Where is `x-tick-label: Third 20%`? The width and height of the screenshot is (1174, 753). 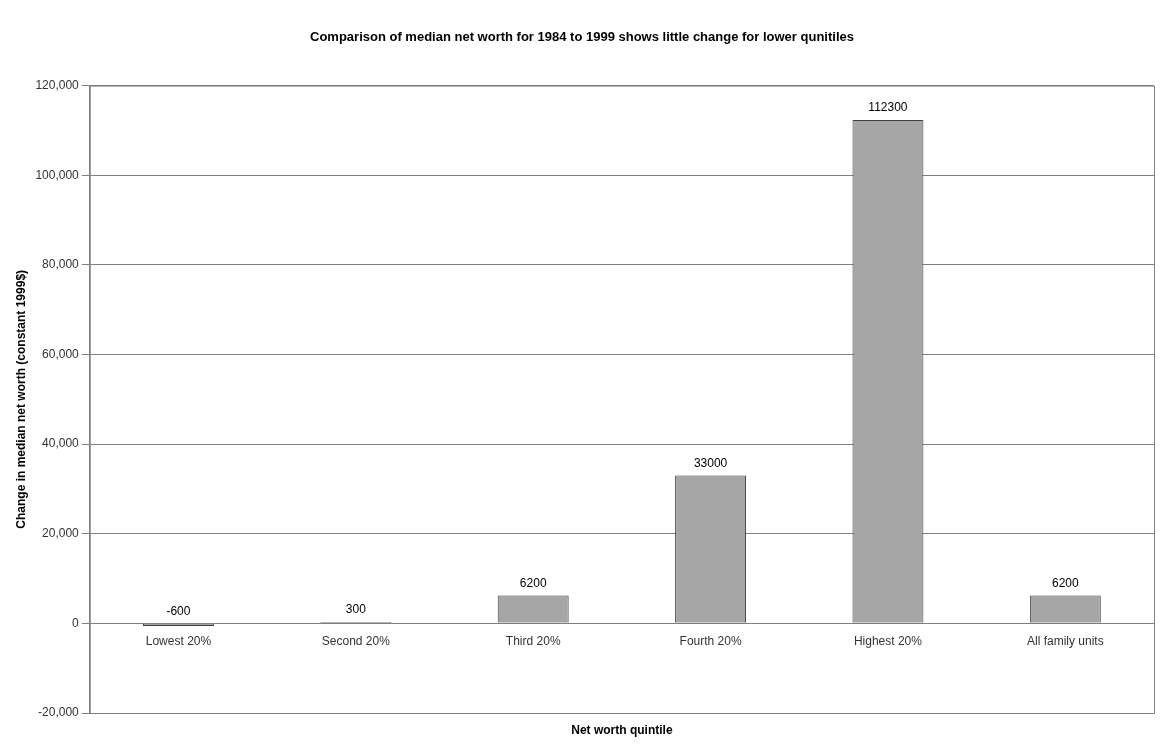 x-tick-label: Third 20% is located at coordinates (533, 640).